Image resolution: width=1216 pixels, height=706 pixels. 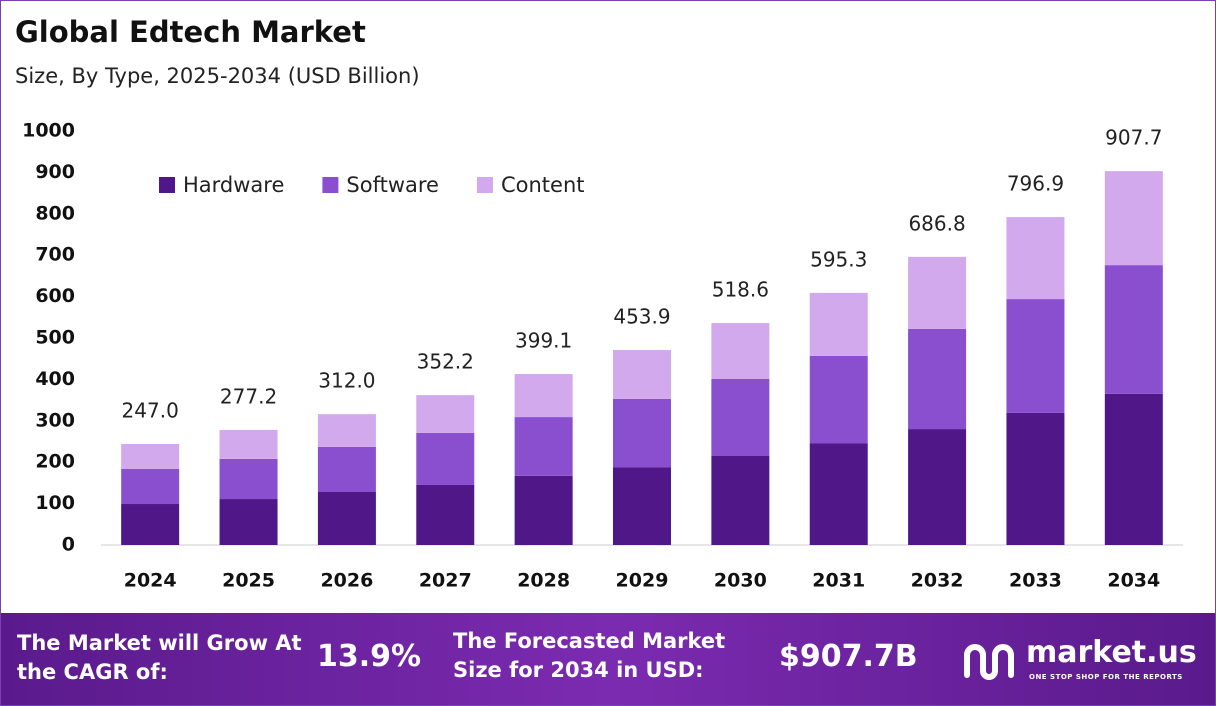 What do you see at coordinates (1035, 184) in the screenshot?
I see `total-label: 796.9` at bounding box center [1035, 184].